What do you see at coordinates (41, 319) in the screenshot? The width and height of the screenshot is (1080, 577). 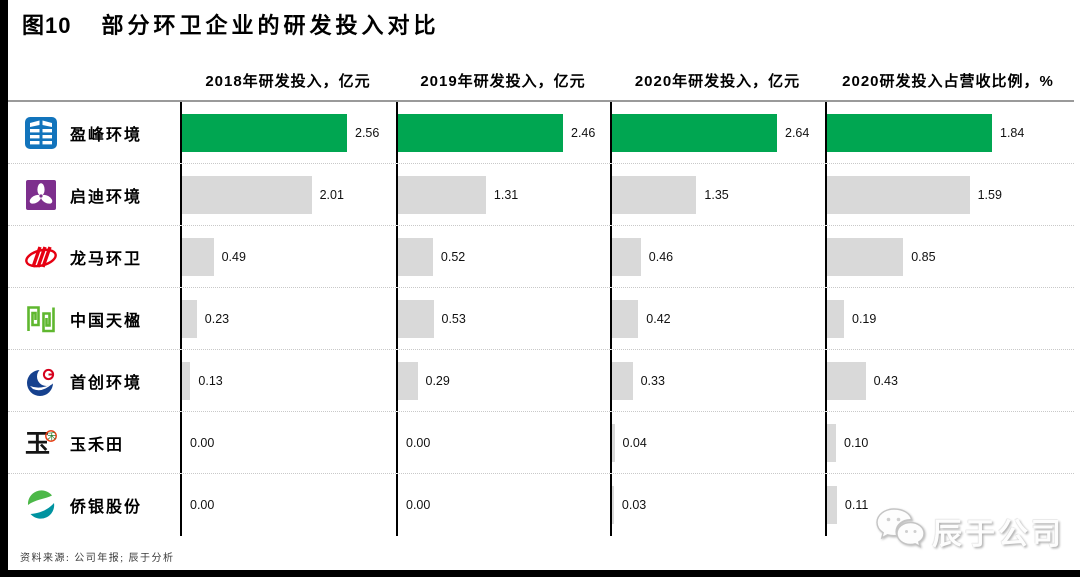 I see `china-tianying-logo` at bounding box center [41, 319].